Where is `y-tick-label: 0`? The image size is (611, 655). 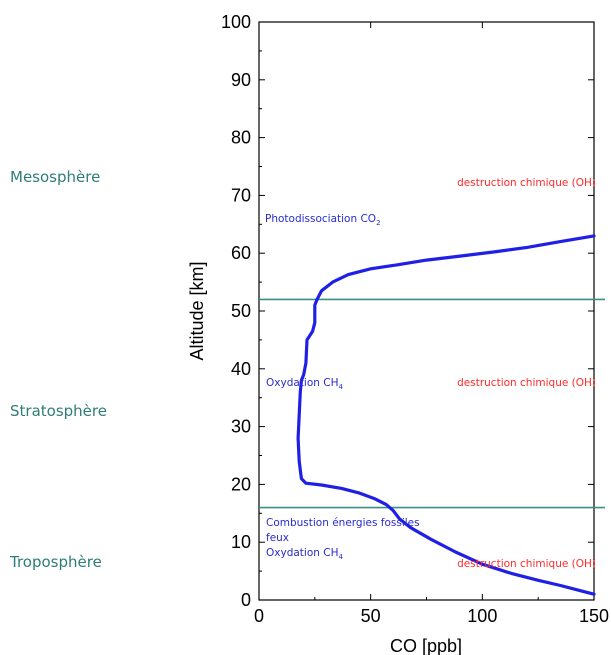 y-tick-label: 0 is located at coordinates (246, 600).